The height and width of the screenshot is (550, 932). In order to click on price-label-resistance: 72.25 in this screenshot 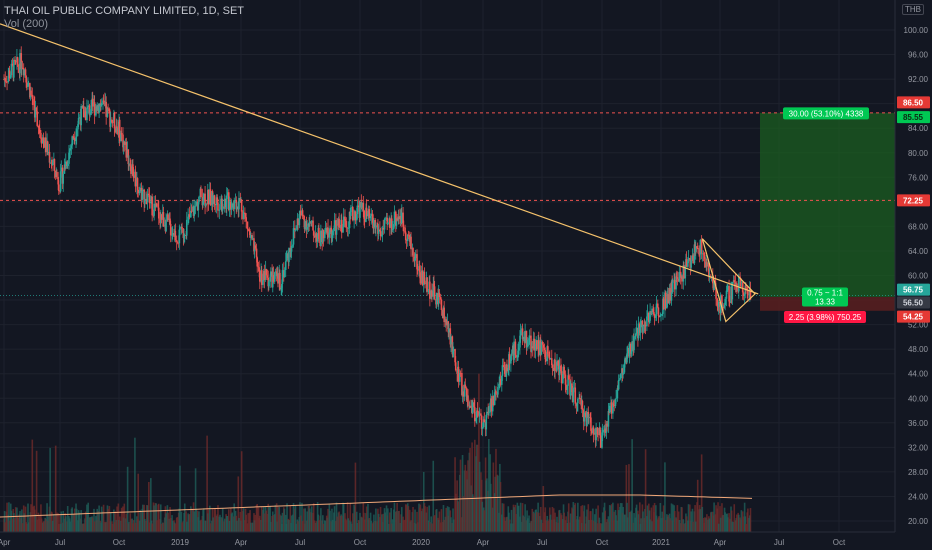, I will do `click(913, 200)`.